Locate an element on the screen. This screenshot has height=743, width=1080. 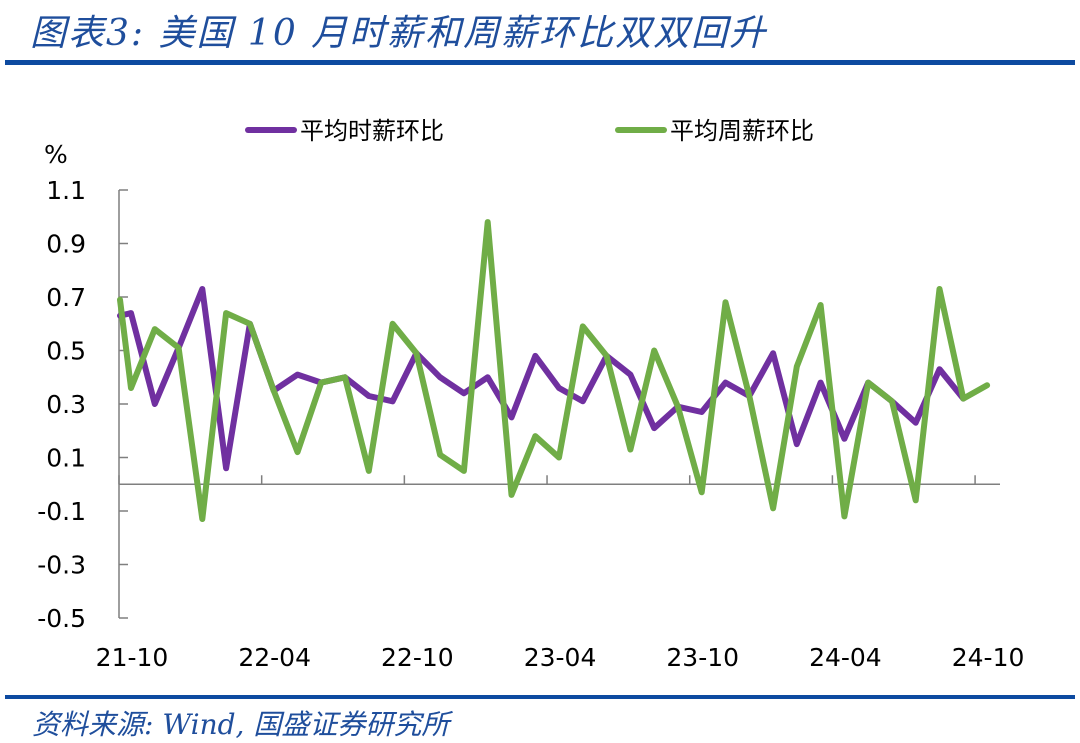
y-tick-label: 1.1 is located at coordinates (66, 190).